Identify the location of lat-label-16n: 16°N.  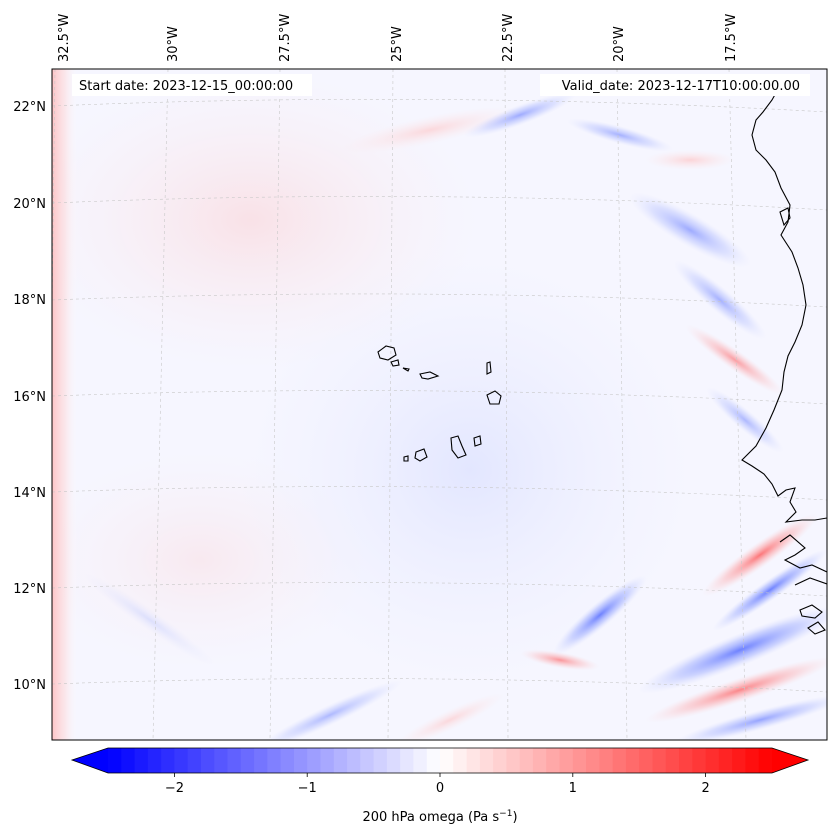
(29, 397).